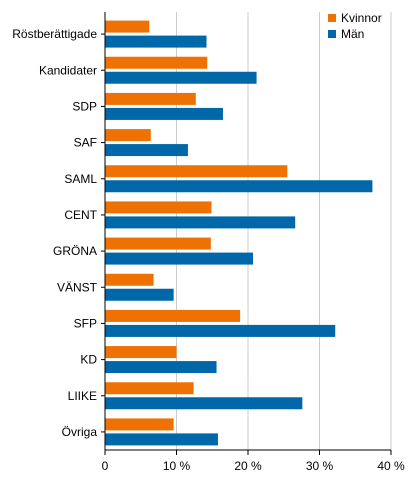 The height and width of the screenshot is (491, 416). I want to click on category-label: VÄNST, so click(77, 287).